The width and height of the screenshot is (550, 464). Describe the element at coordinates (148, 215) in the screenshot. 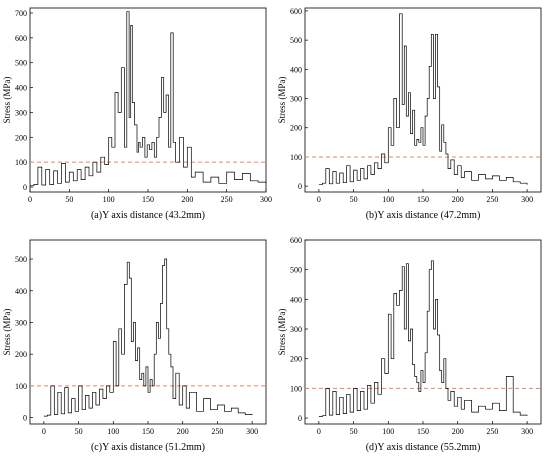

I see `chart-caption: (a)Y axis distance (43.2mm)` at that location.